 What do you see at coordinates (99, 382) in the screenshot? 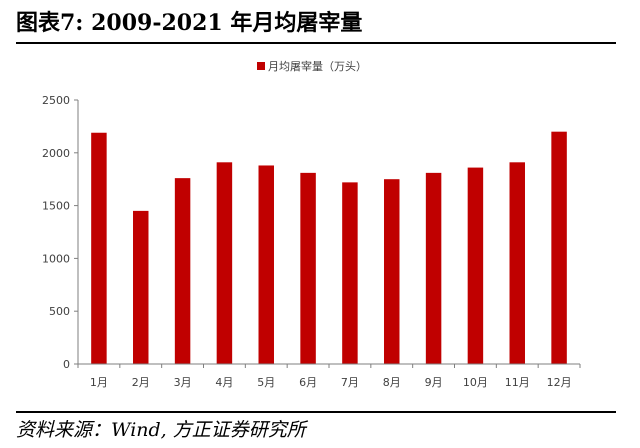
I see `x-tick-label: 1月` at bounding box center [99, 382].